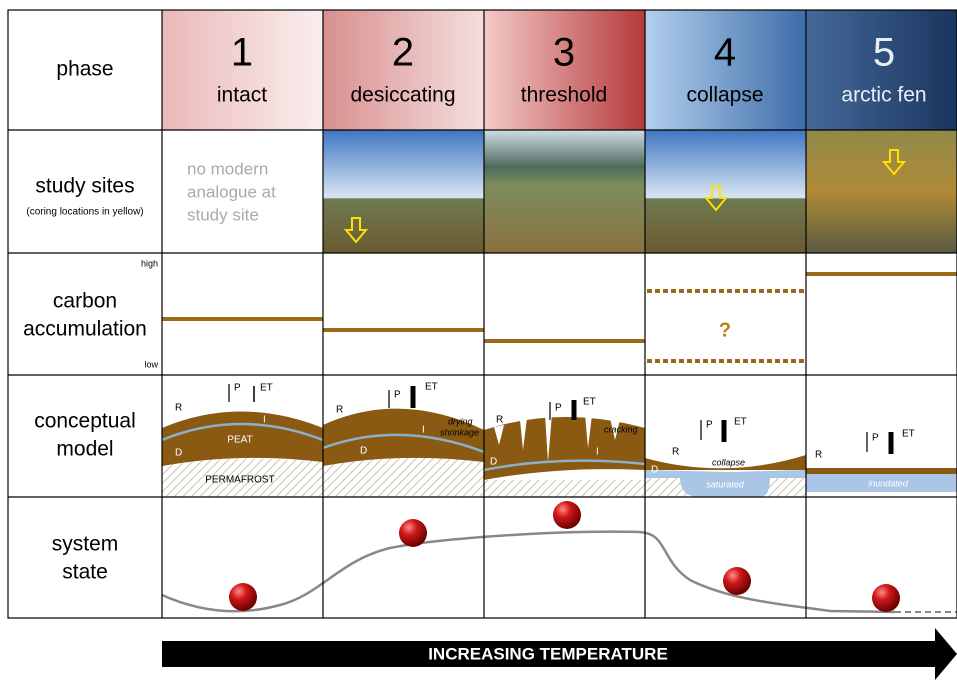 The image size is (957, 680). Describe the element at coordinates (85, 421) in the screenshot. I see `row-label: conceptual` at that location.